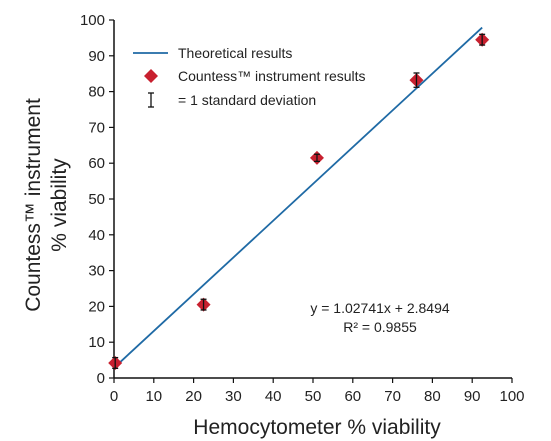 This screenshot has height=441, width=551. What do you see at coordinates (46, 205) in the screenshot?
I see `y-axis-title: Countess™ instrument % viability` at bounding box center [46, 205].